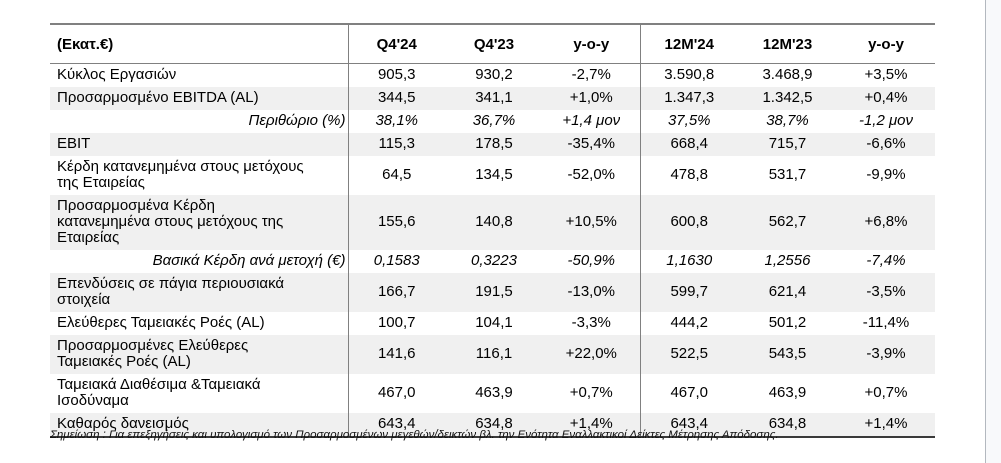 The image size is (1001, 463). Describe the element at coordinates (689, 74) in the screenshot. I see `value-cell: 3.590,8` at that location.